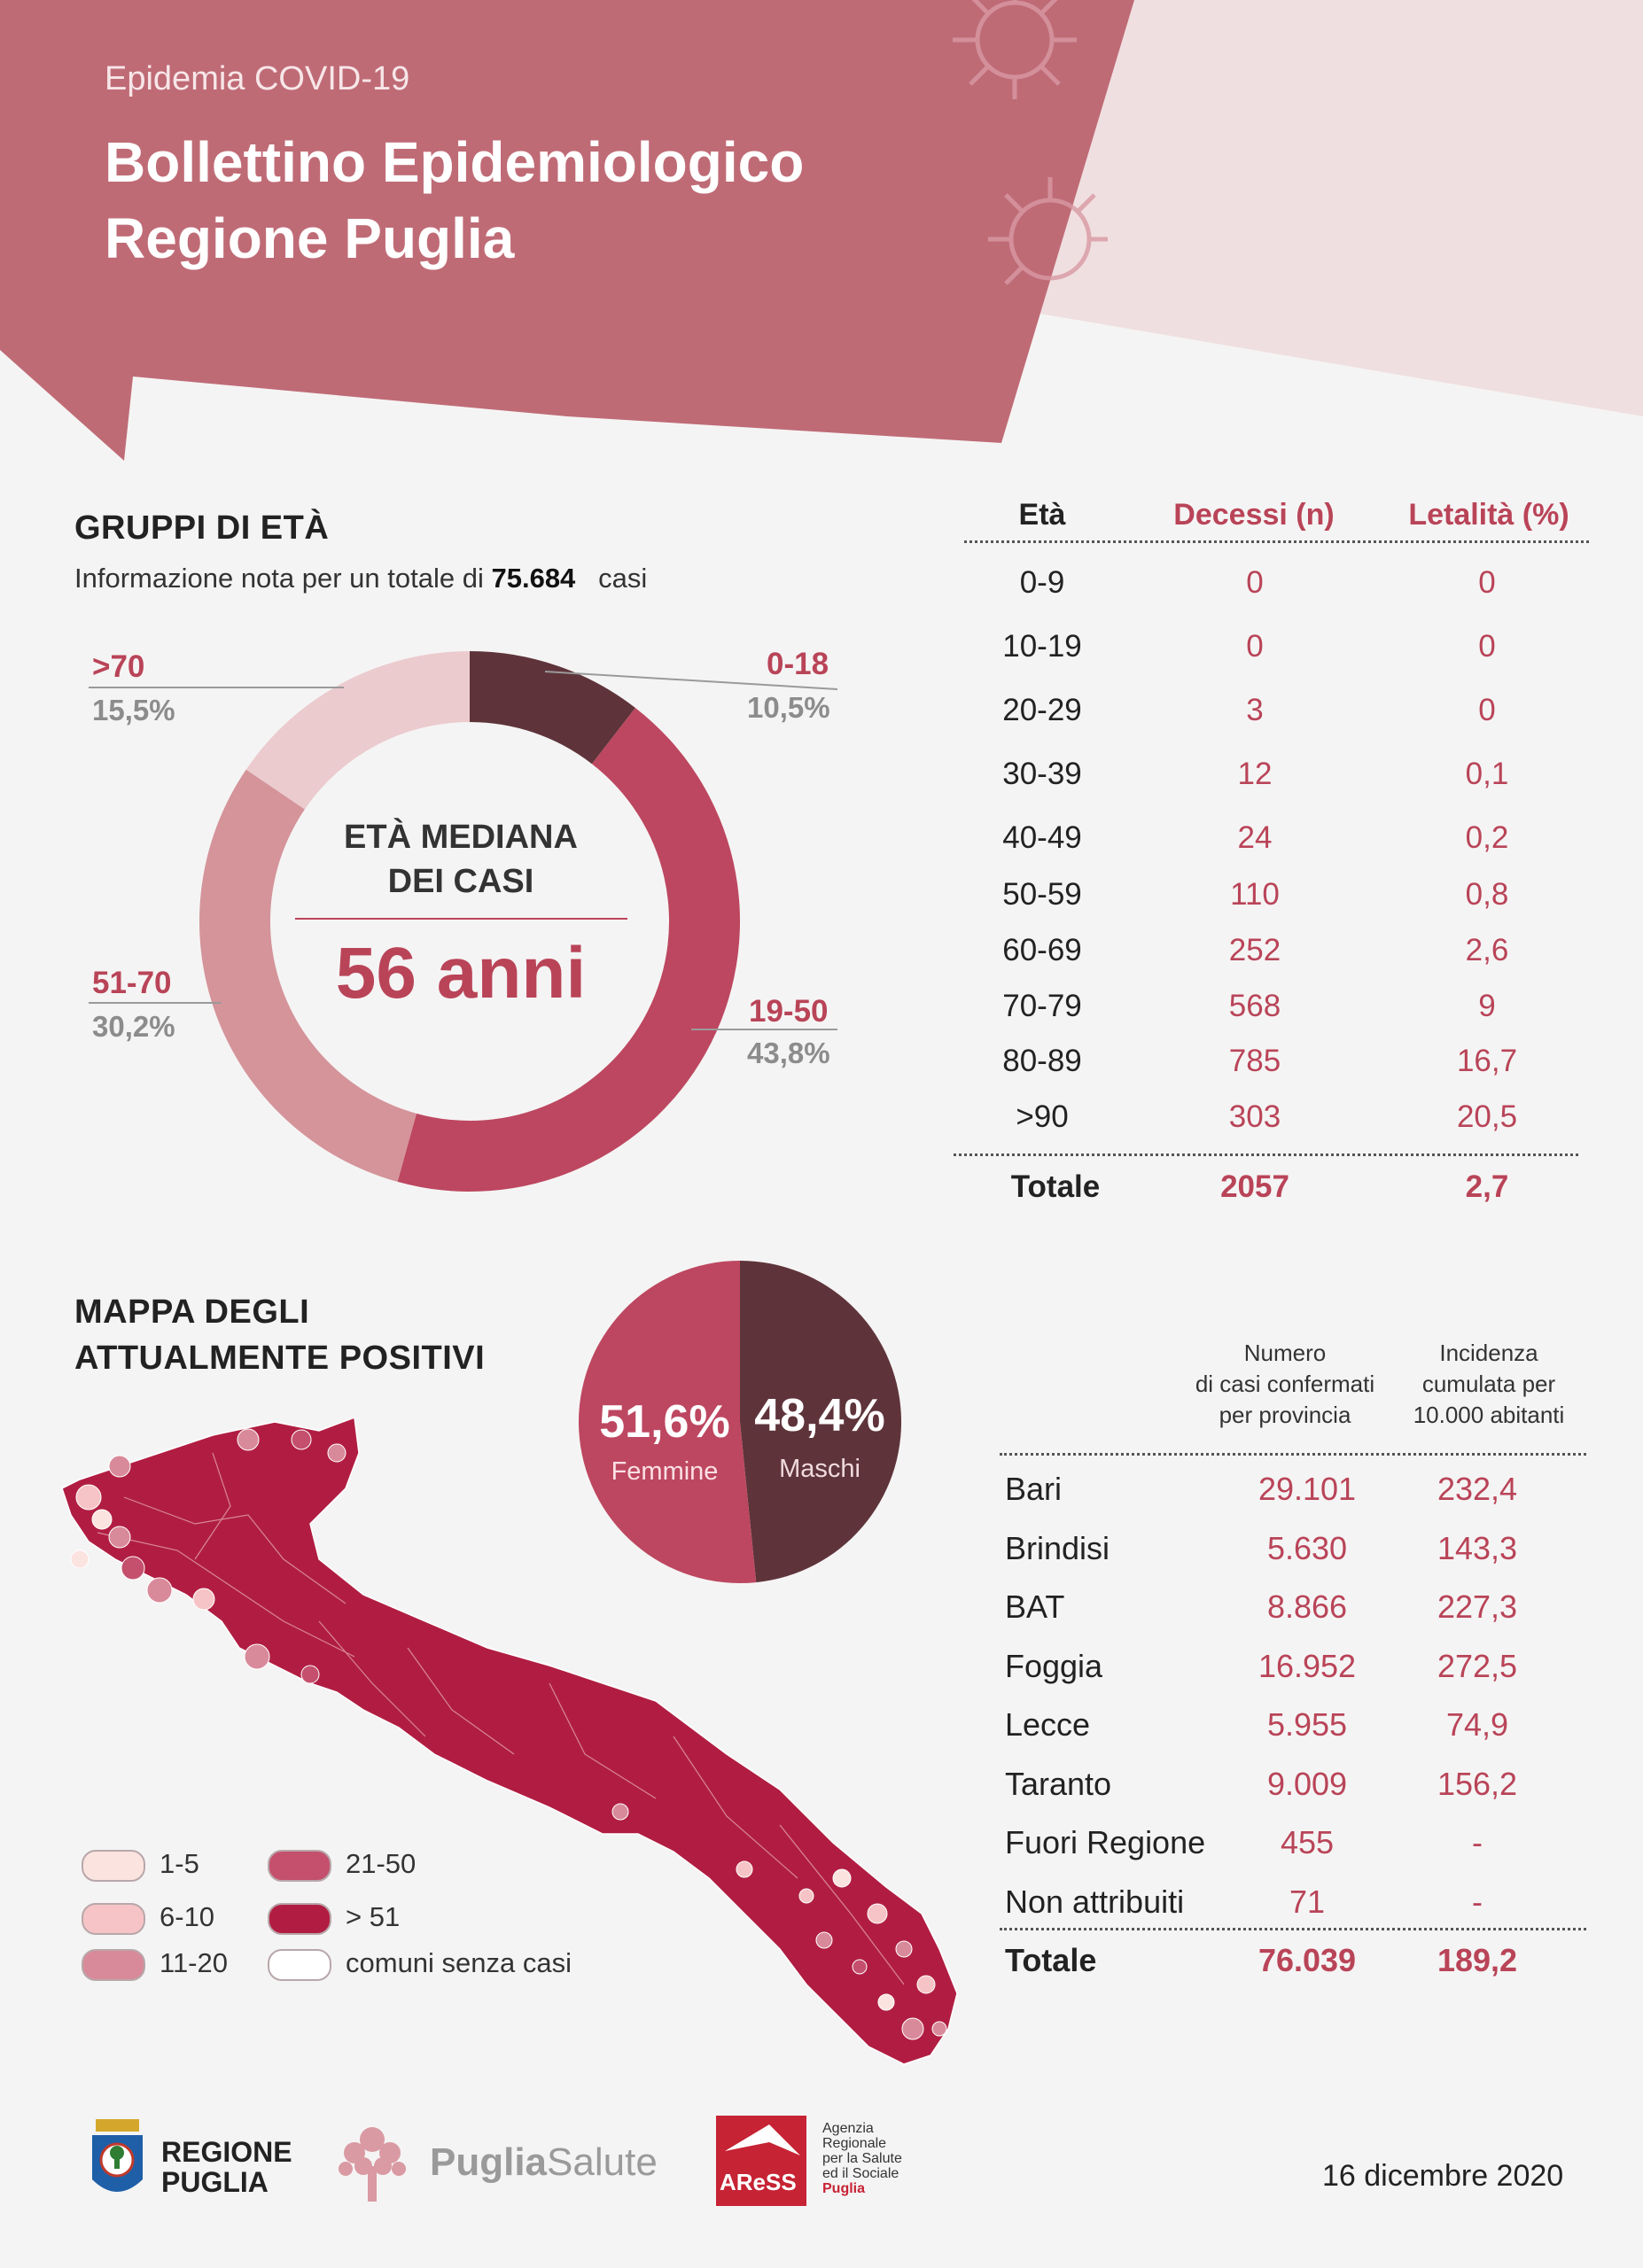 Image resolution: width=1643 pixels, height=2268 pixels. Describe the element at coordinates (1042, 1061) in the screenshot. I see `deaths-row-age: 80-89` at that location.